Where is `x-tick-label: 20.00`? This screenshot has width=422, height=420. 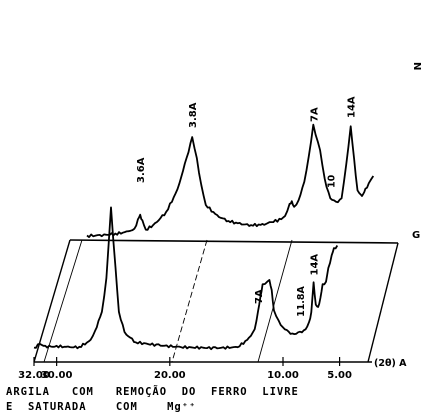
x-tick-label: 20.00 is located at coordinates (170, 375).